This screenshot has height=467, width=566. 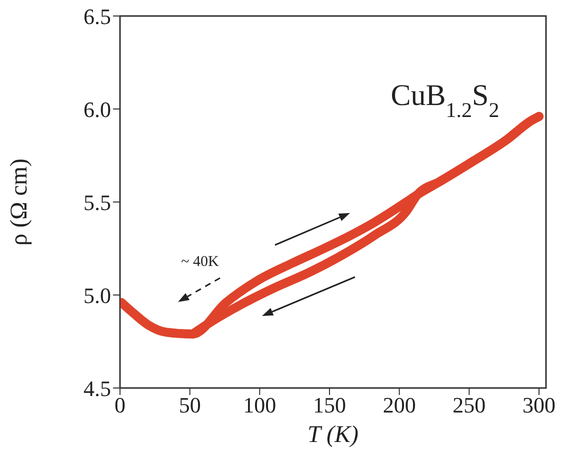 I want to click on y-tick-label: 5.0, so click(x=97, y=295).